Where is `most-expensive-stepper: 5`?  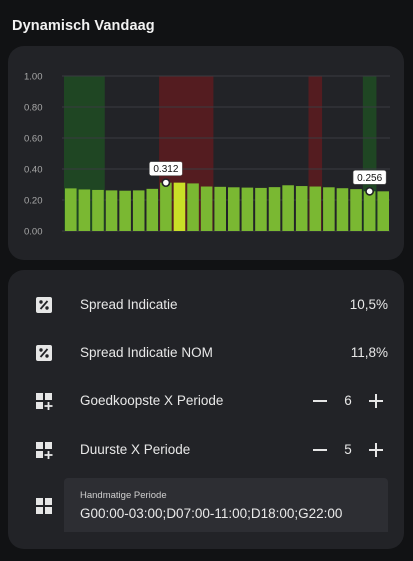 most-expensive-stepper: 5 is located at coordinates (348, 450).